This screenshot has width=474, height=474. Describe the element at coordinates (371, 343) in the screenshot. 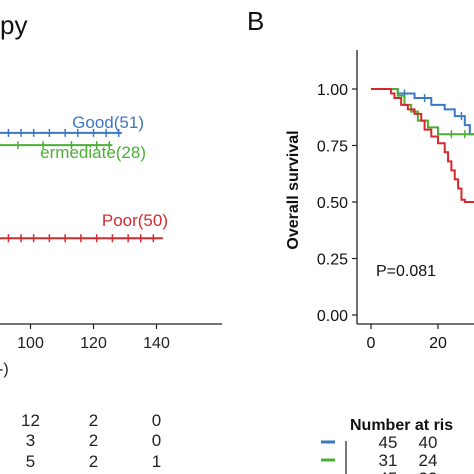

I see `panel-b-x-tick-label: 0` at that location.